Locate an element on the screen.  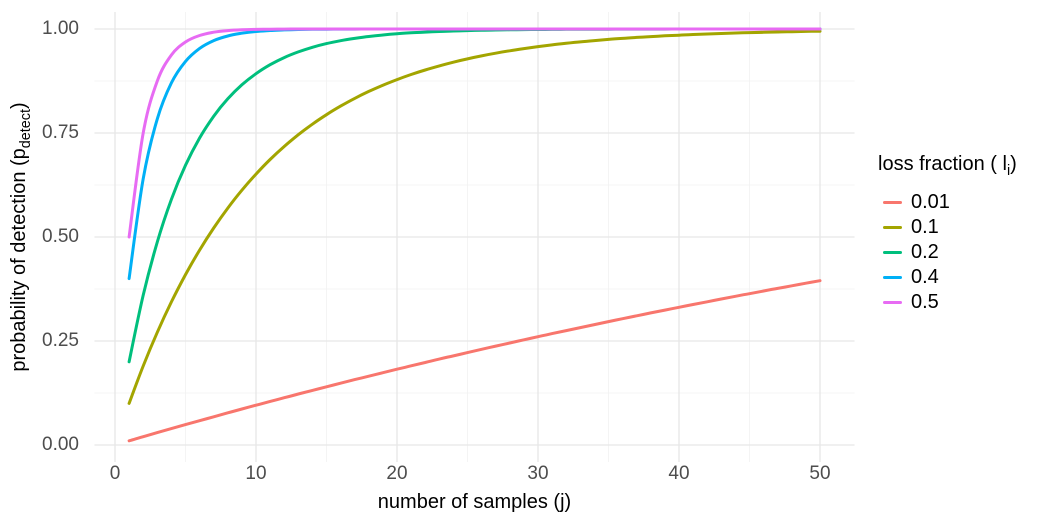
legend-item-label: 0.2 is located at coordinates (925, 252).